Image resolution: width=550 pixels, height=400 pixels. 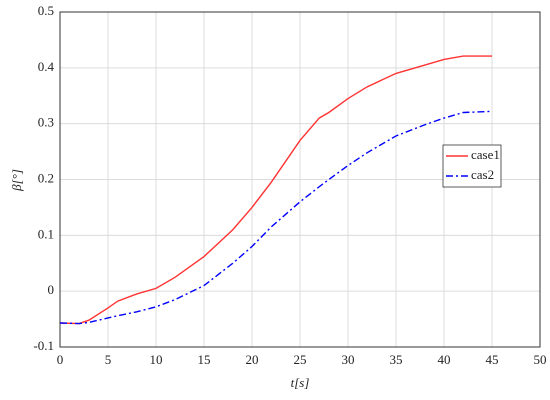 What do you see at coordinates (16, 180) in the screenshot?
I see `y-axis-label: β[°]` at bounding box center [16, 180].